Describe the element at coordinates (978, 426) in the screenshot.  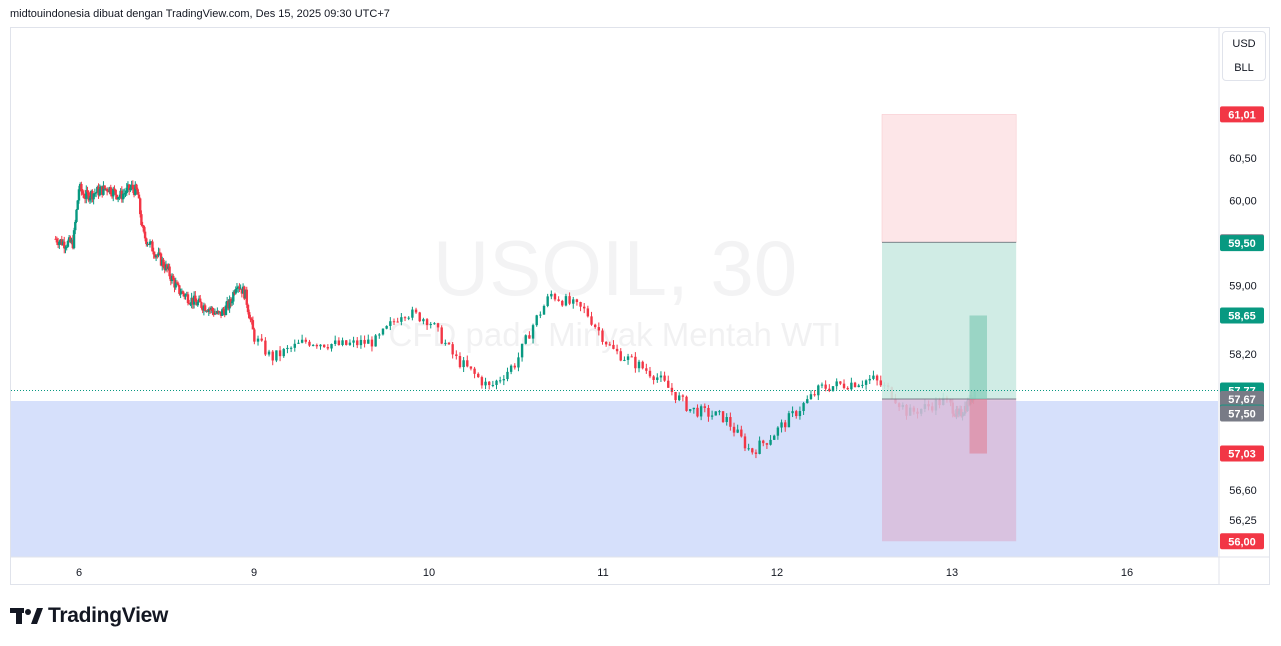
I see `small-position-loss-zone` at that location.